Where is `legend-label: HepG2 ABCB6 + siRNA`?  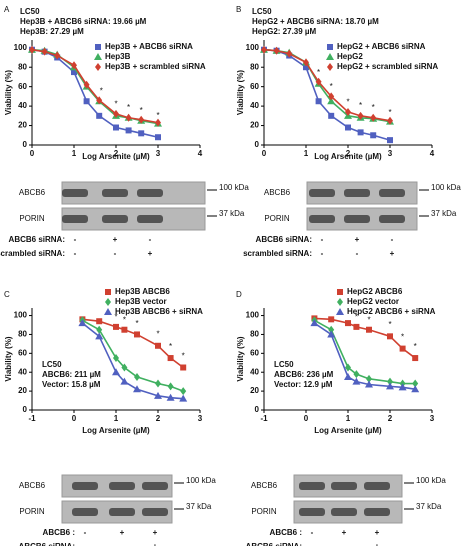 legend-label: HepG2 ABCB6 + siRNA is located at coordinates (391, 311).